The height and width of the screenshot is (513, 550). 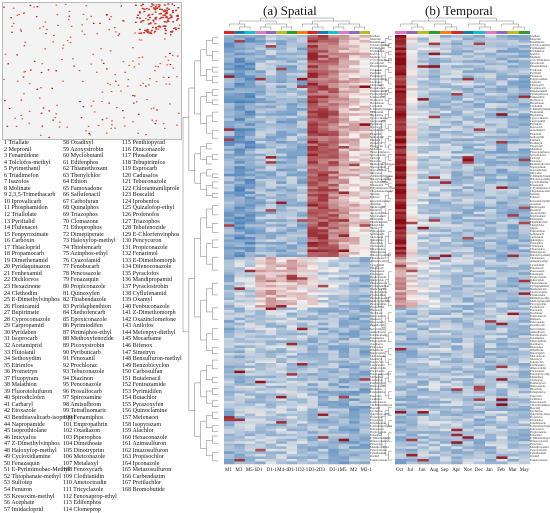 I want to click on legend-entry: 12 Triallolate, so click(x=20, y=215).